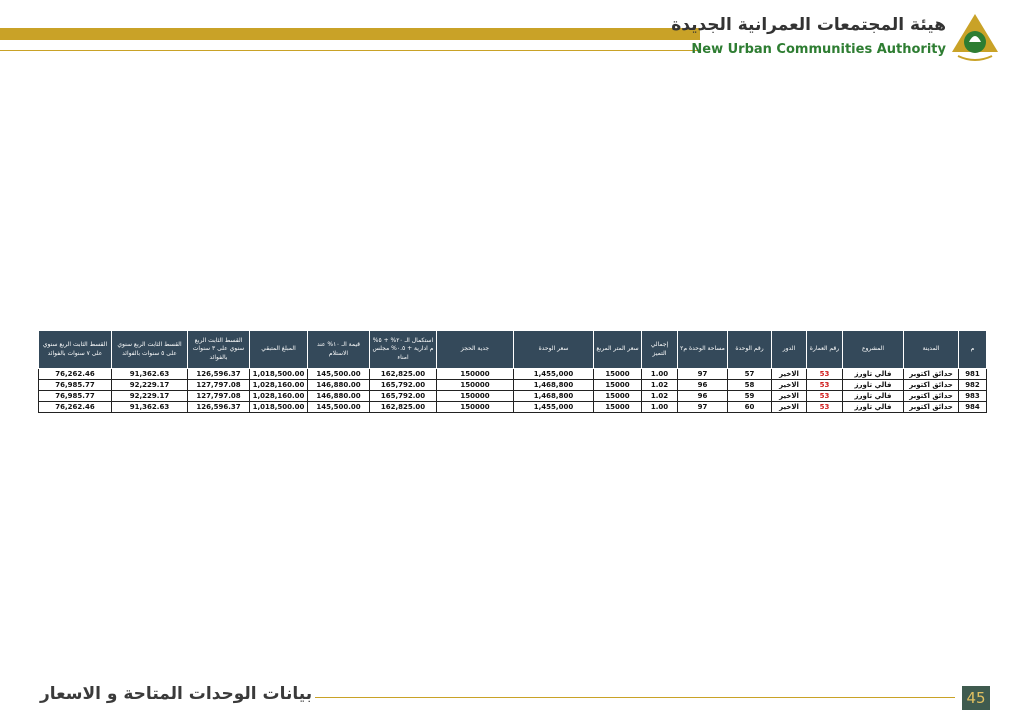 This screenshot has width=1024, height=724. Describe the element at coordinates (702, 349) in the screenshot. I see `column-header: مساحة الوحدة م٢` at that location.